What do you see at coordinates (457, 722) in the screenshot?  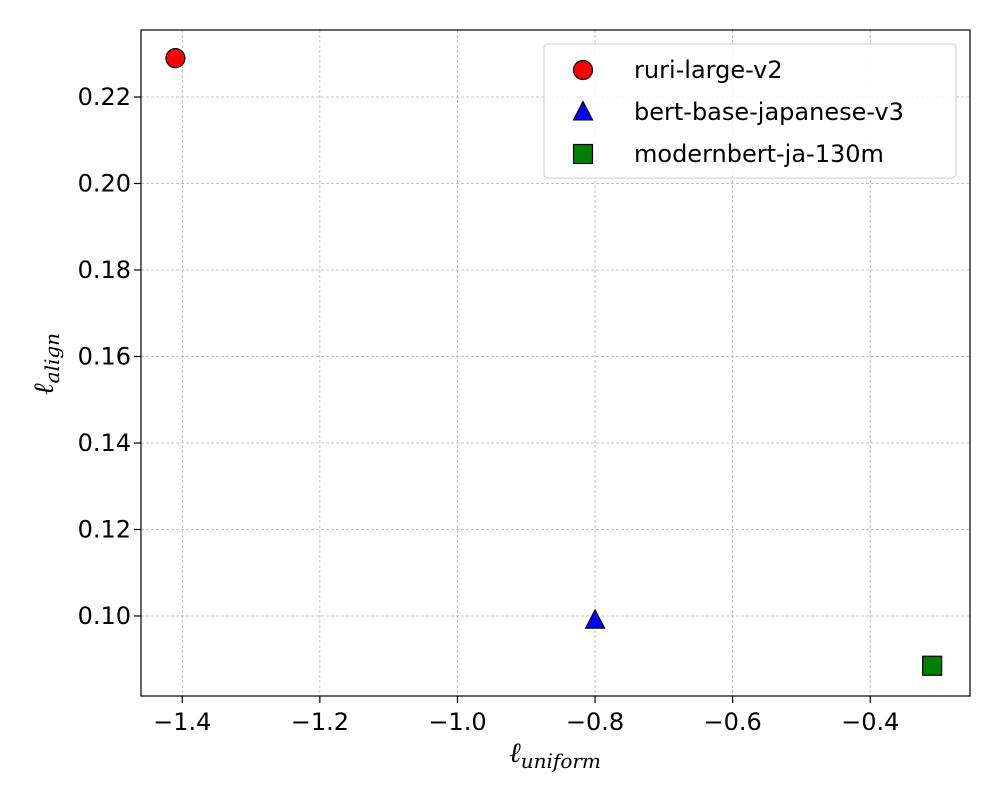 I see `x-tick-label: −1.0` at bounding box center [457, 722].